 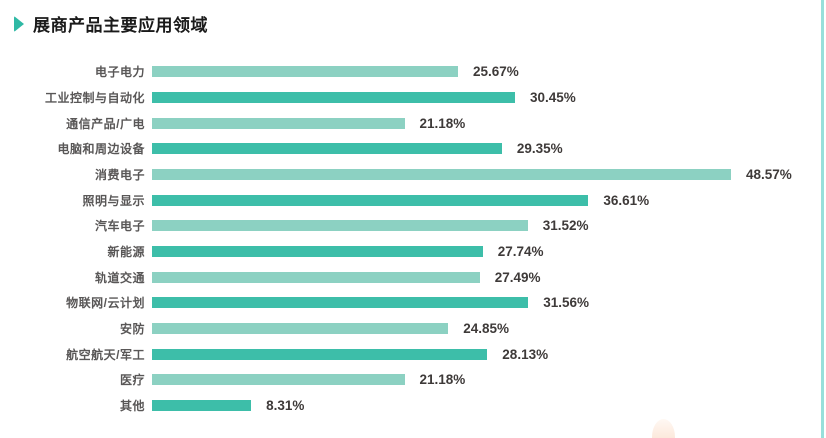 What do you see at coordinates (132, 380) in the screenshot?
I see `bar-label: 医疗` at bounding box center [132, 380].